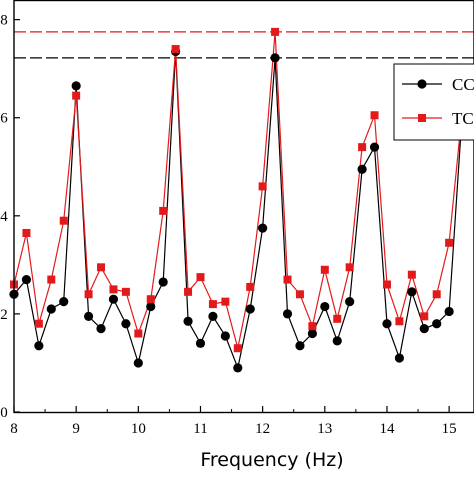 The image size is (474, 479). Describe the element at coordinates (4, 119) in the screenshot. I see `y-tick-label: 6` at that location.